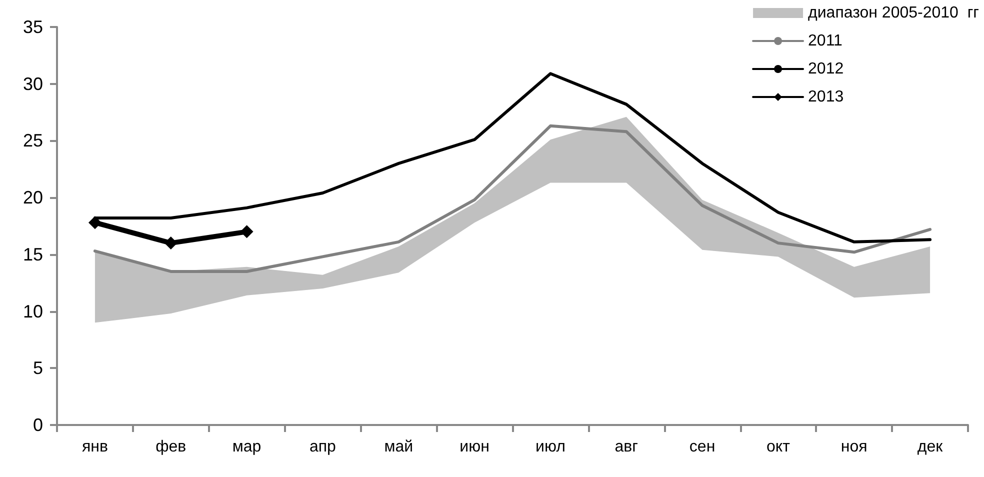 The height and width of the screenshot is (477, 984). What do you see at coordinates (95, 447) in the screenshot?
I see `x-tick-label: янв` at bounding box center [95, 447].